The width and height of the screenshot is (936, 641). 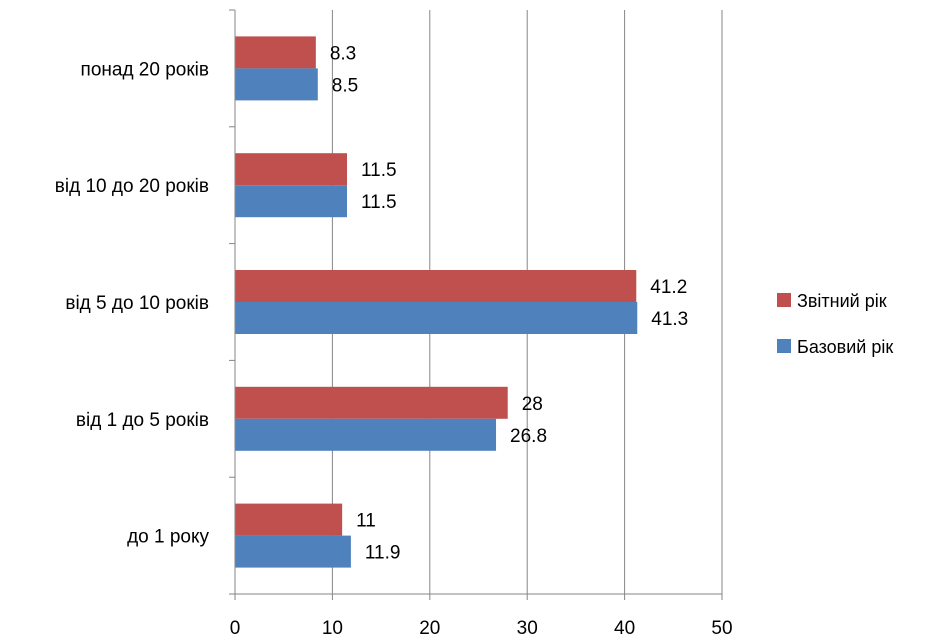 I want to click on x-tick-label: 50, so click(x=721, y=628).